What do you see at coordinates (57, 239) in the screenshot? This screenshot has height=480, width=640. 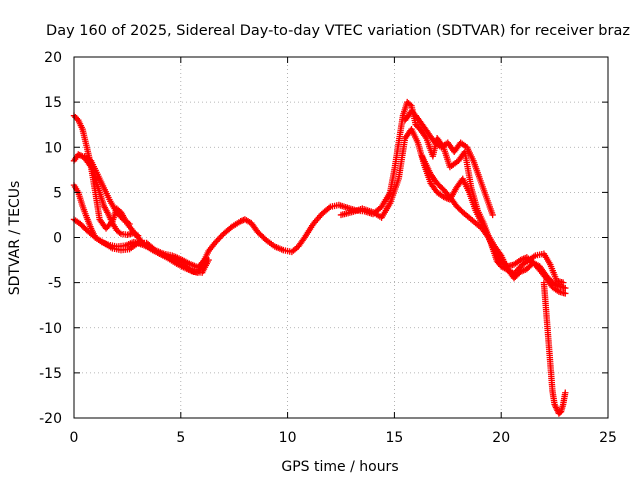 I see `y-tick-label: 0` at bounding box center [57, 239].